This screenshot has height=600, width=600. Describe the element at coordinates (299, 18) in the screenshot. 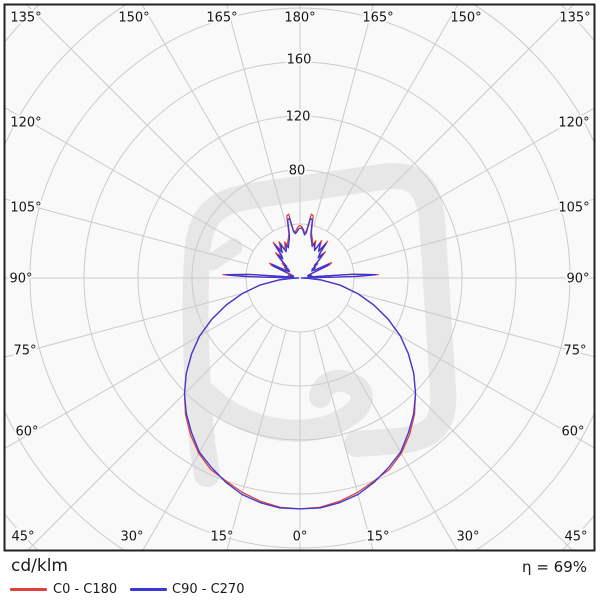

I see `angle-tick-label: 180°` at that location.